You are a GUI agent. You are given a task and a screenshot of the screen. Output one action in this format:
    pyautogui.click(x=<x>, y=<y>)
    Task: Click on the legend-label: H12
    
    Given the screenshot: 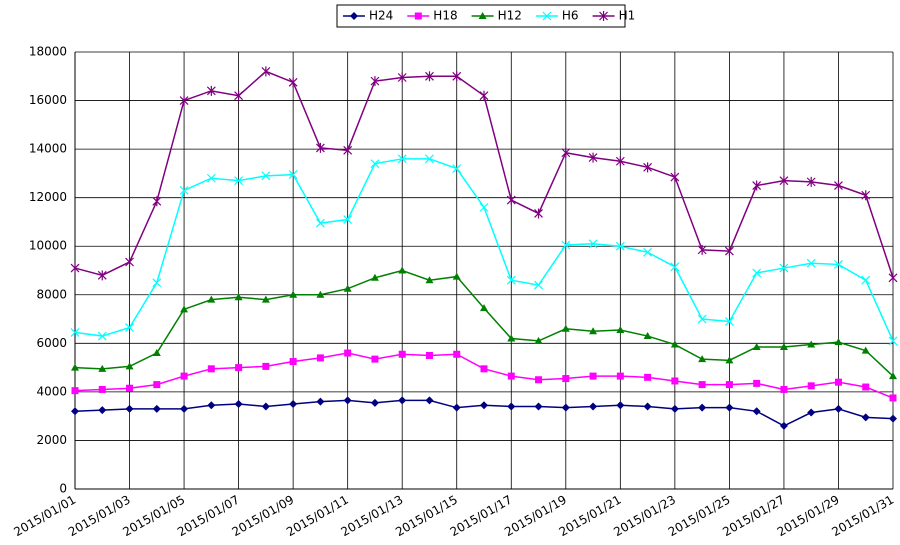 What is the action you would take?
    pyautogui.click(x=510, y=16)
    